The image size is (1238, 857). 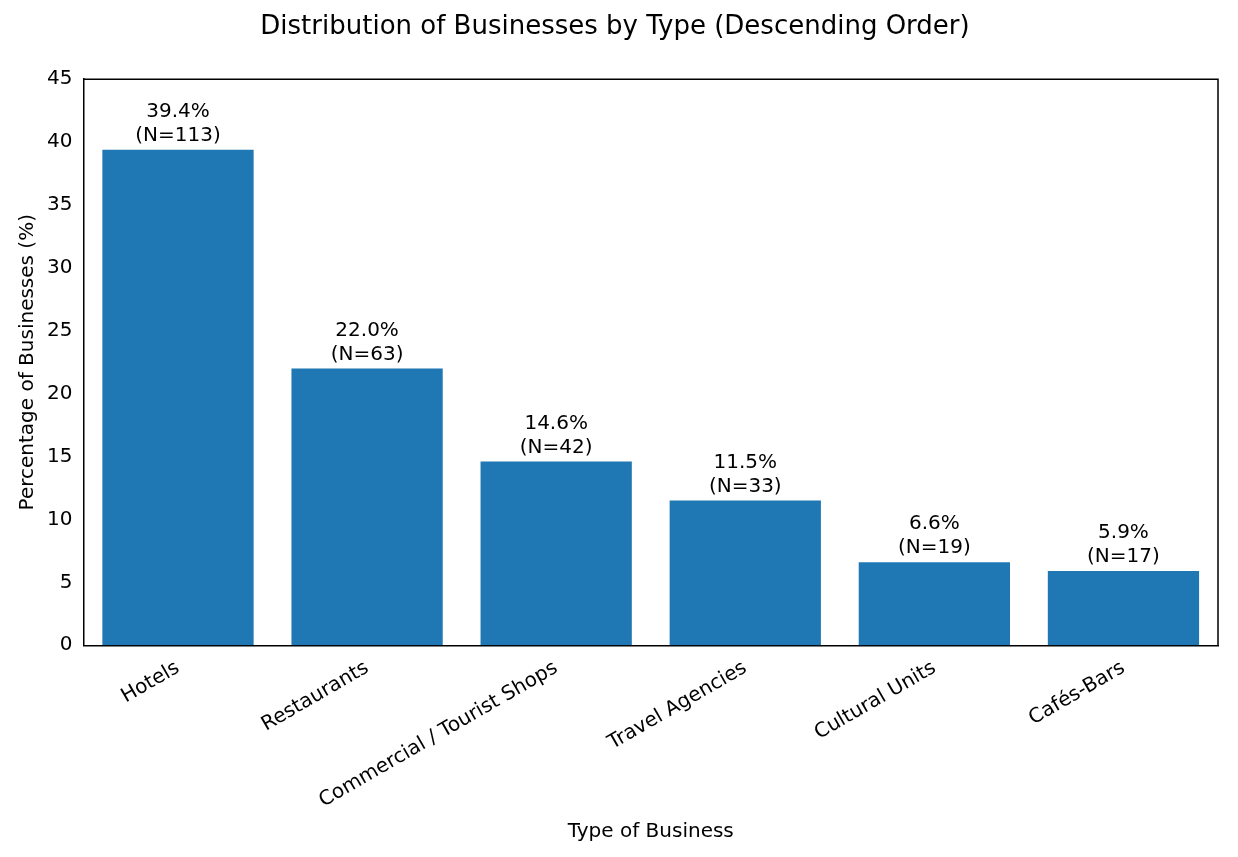 What do you see at coordinates (367, 340) in the screenshot?
I see `data-label: 22.0% (N=63)` at bounding box center [367, 340].